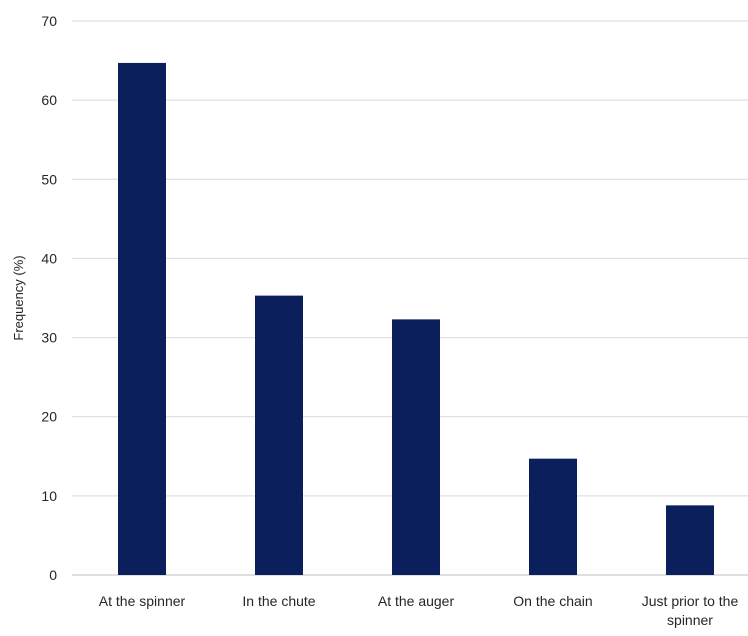  I want to click on y-tick-label: 70, so click(49, 21).